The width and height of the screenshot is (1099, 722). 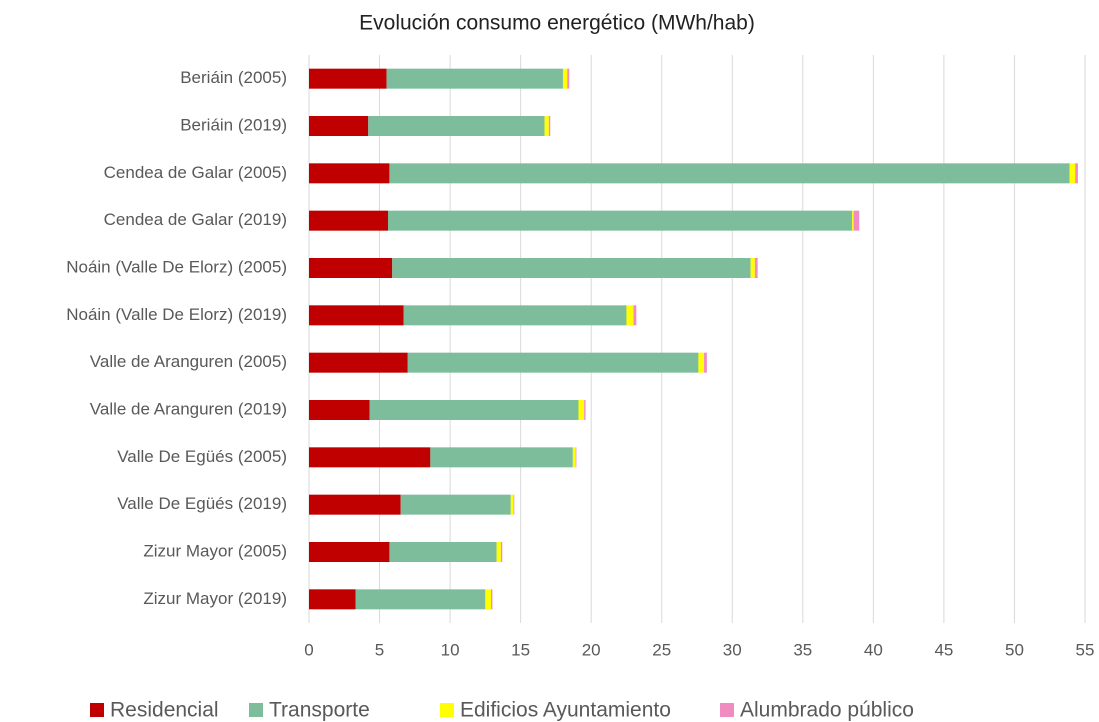 I want to click on x-tick-label: 50, so click(x=1014, y=649).